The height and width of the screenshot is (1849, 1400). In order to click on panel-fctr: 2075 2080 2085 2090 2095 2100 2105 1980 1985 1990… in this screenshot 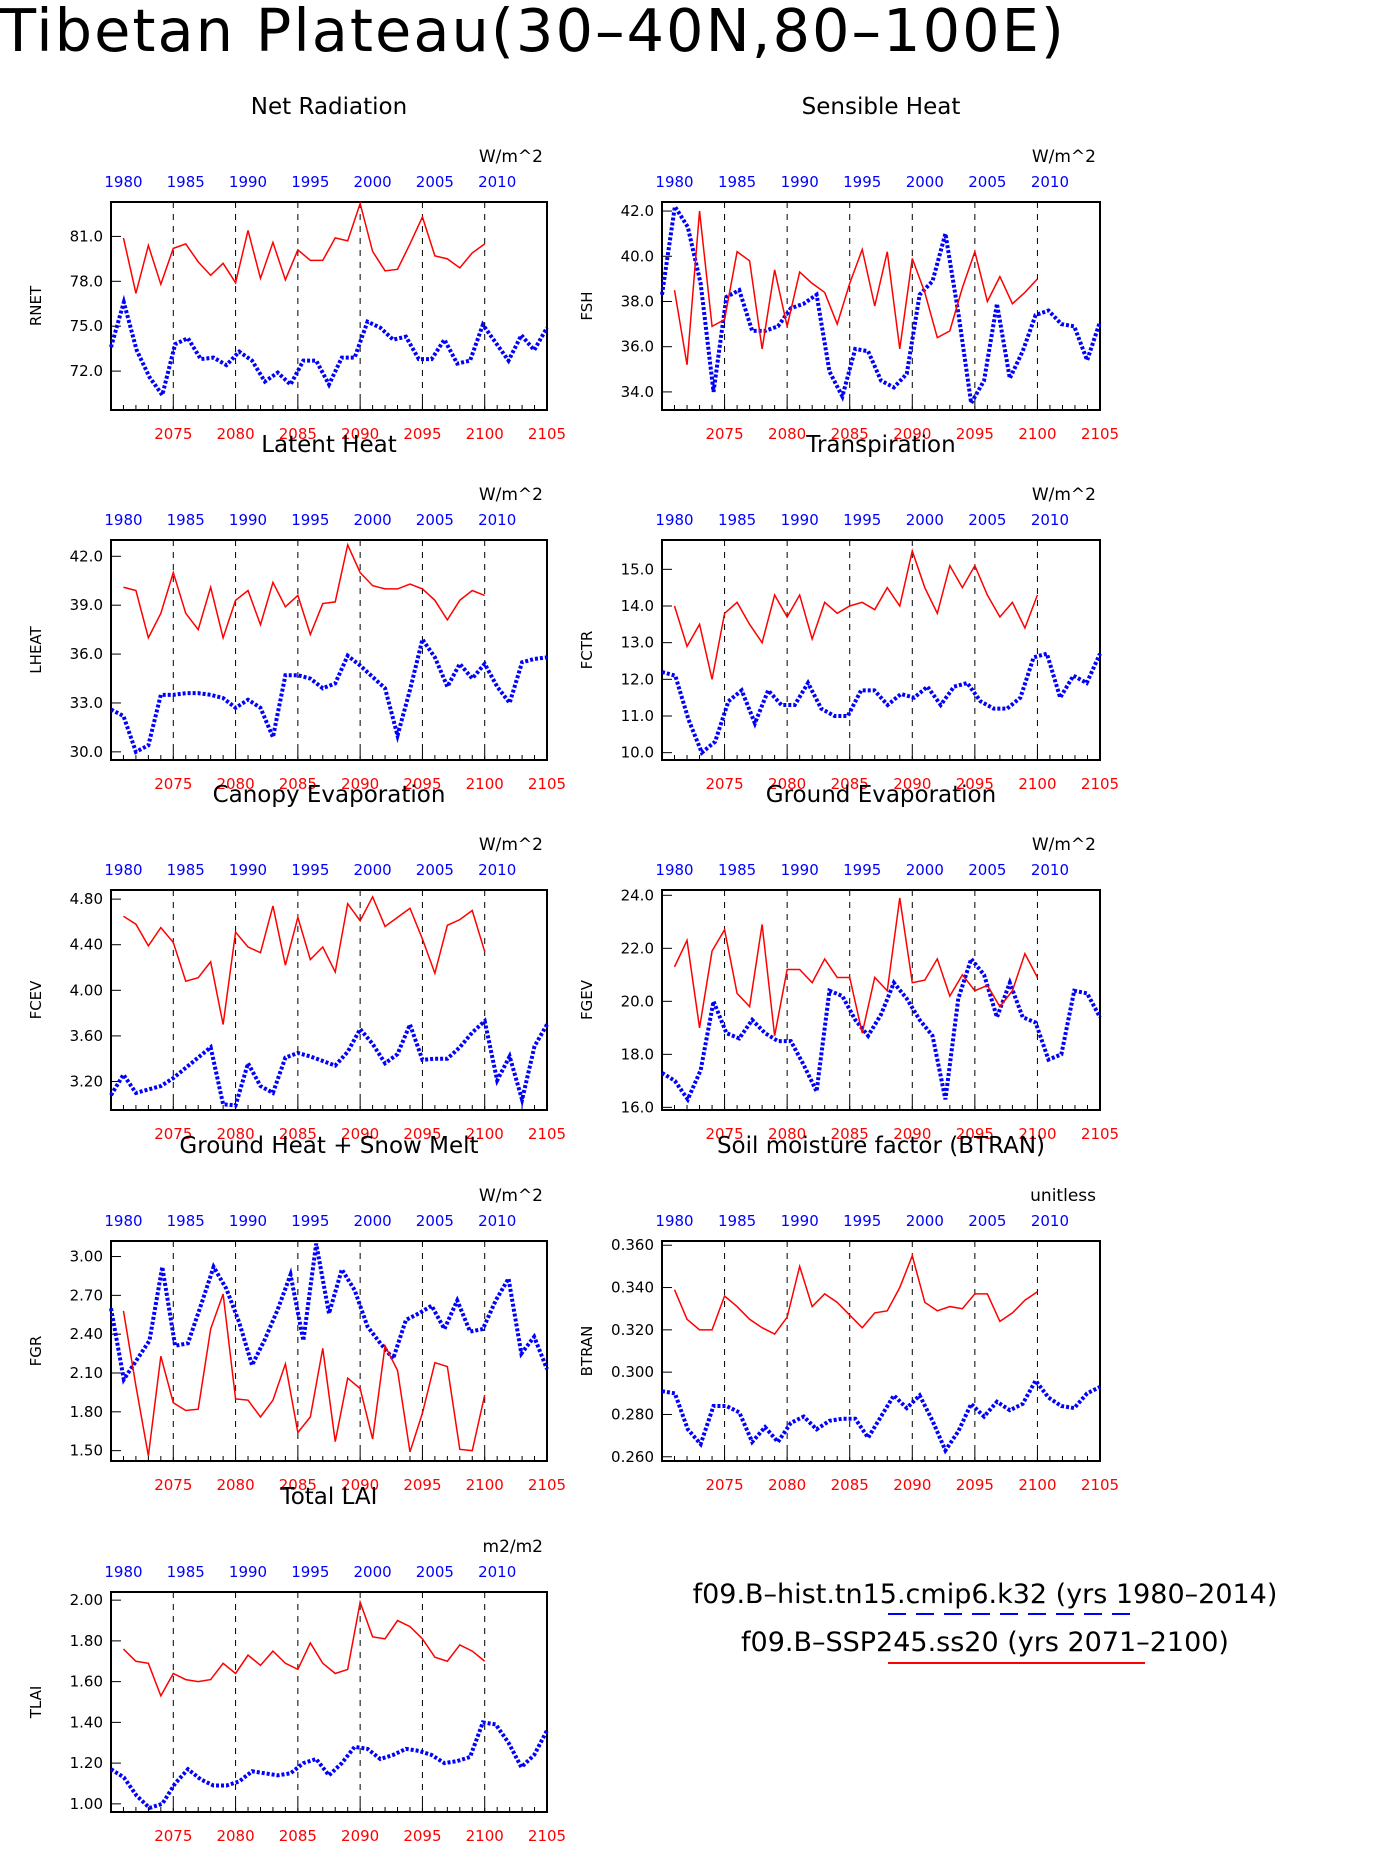, I will do `click(848, 612)`.